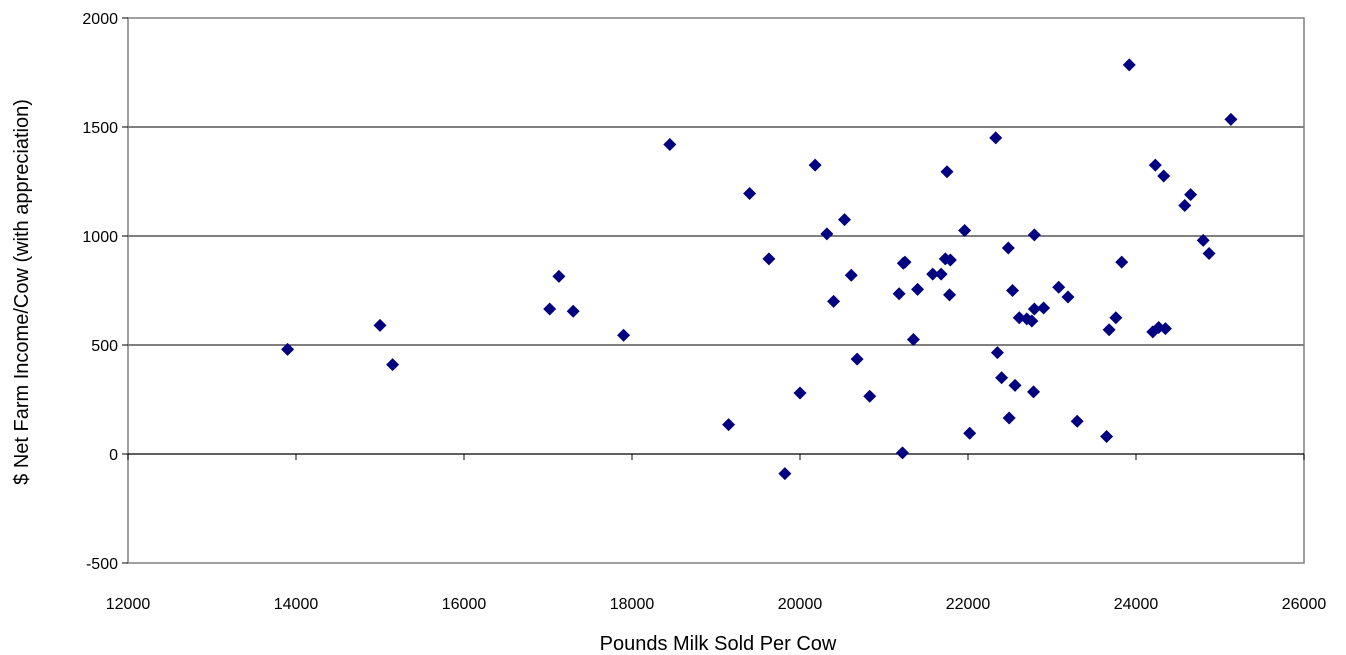  Describe the element at coordinates (296, 604) in the screenshot. I see `x-tick-label: 14000` at that location.